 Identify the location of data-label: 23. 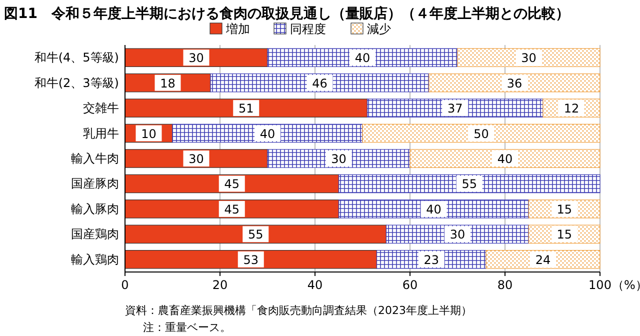
(432, 259).